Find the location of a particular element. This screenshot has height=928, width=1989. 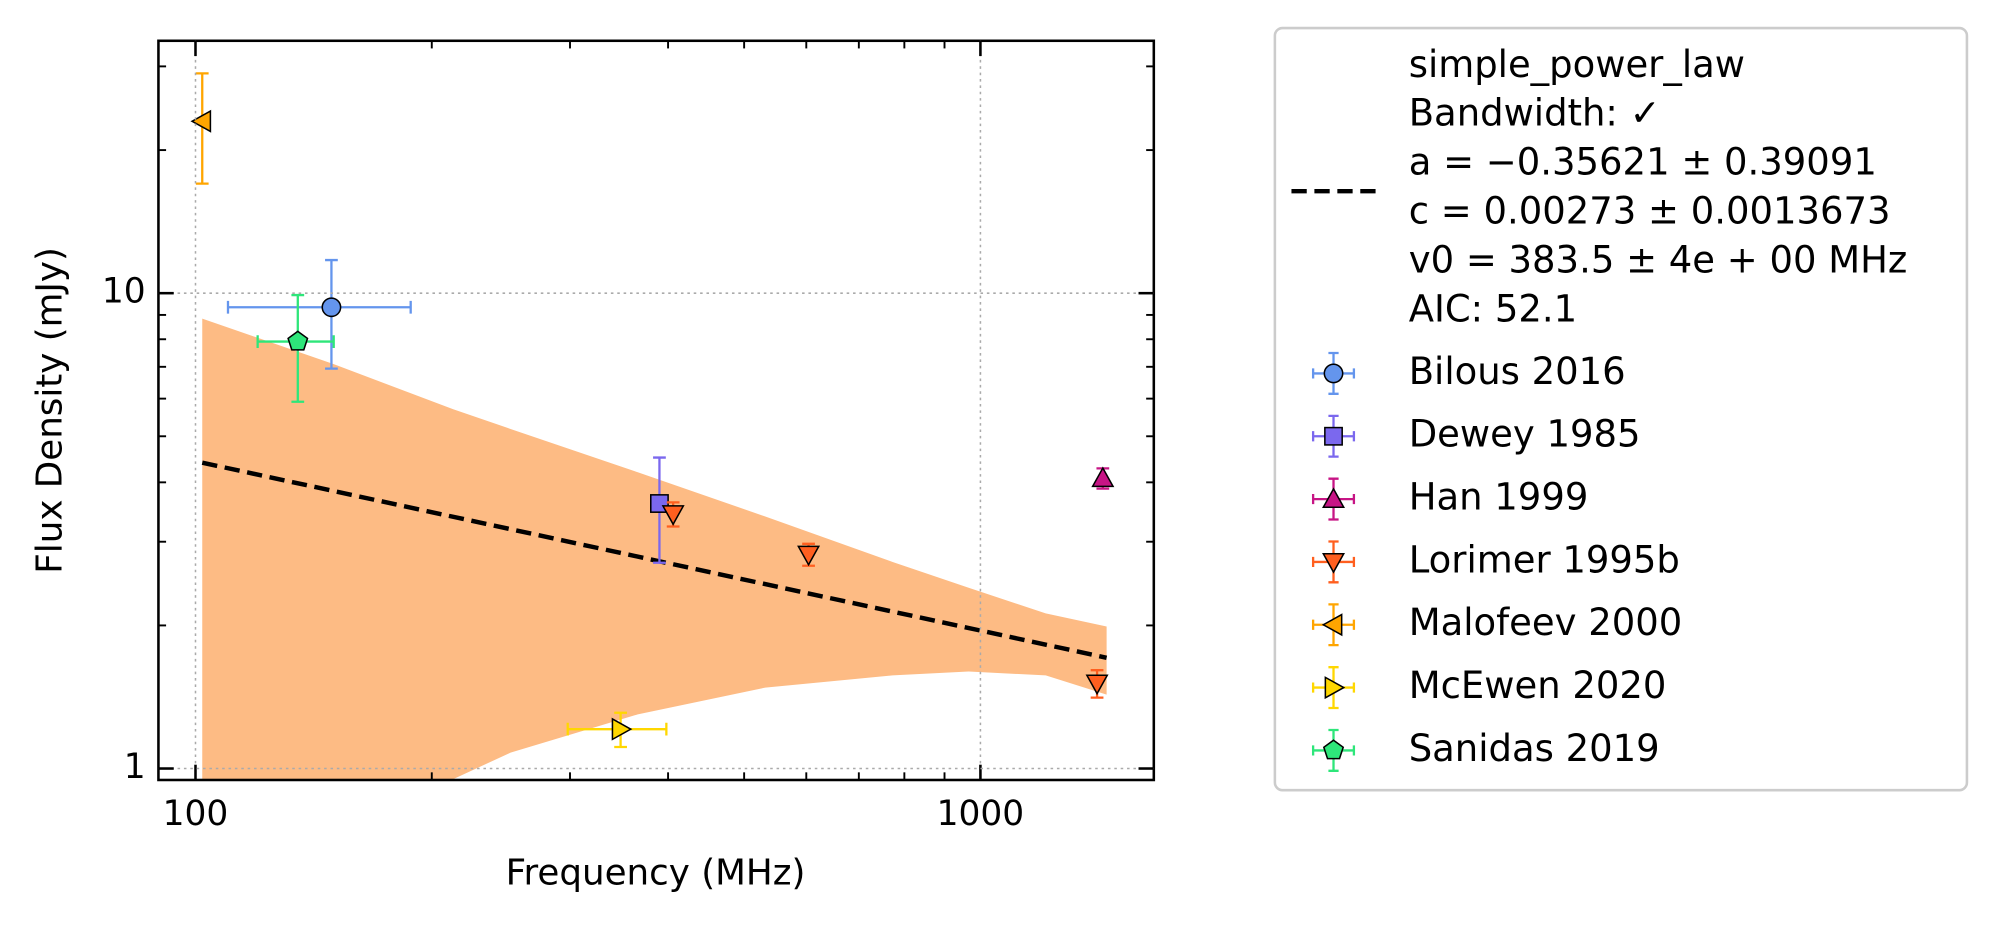

legend-fit-text: AIC: 52.1 is located at coordinates (1493, 308).